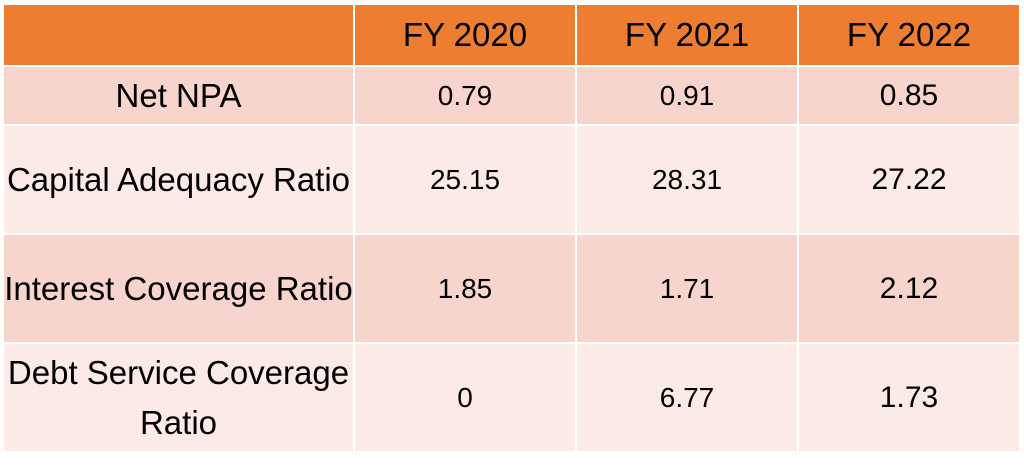 The height and width of the screenshot is (471, 1024). What do you see at coordinates (687, 35) in the screenshot?
I see `header-cell-fy2021: FY 2021` at bounding box center [687, 35].